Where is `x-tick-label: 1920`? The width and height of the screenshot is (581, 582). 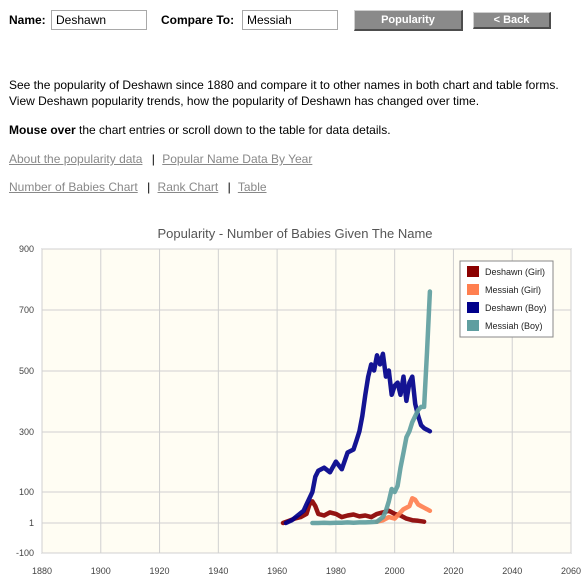
x-tick-label: 1920 is located at coordinates (160, 571).